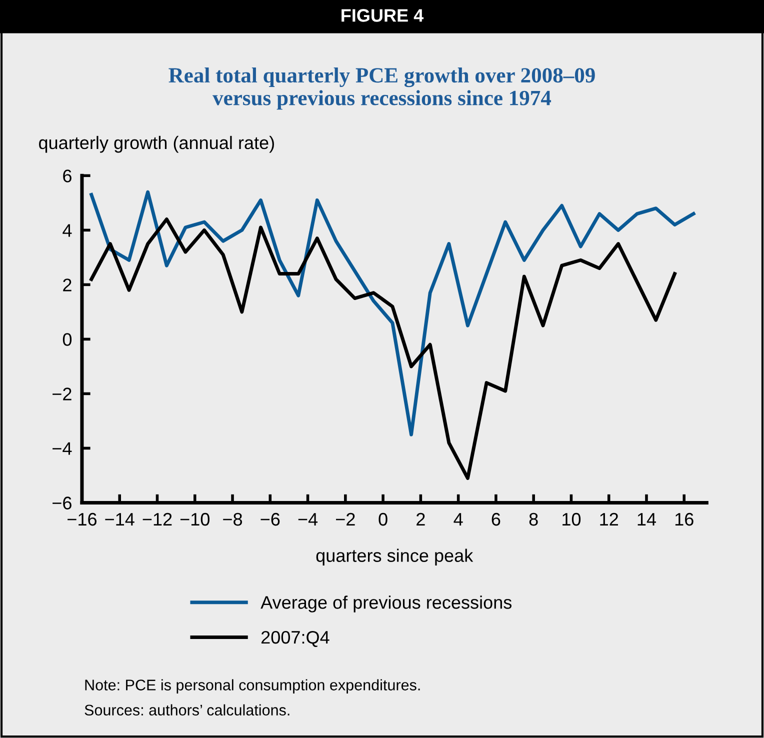  I want to click on x-tick-label: −16, so click(82, 519).